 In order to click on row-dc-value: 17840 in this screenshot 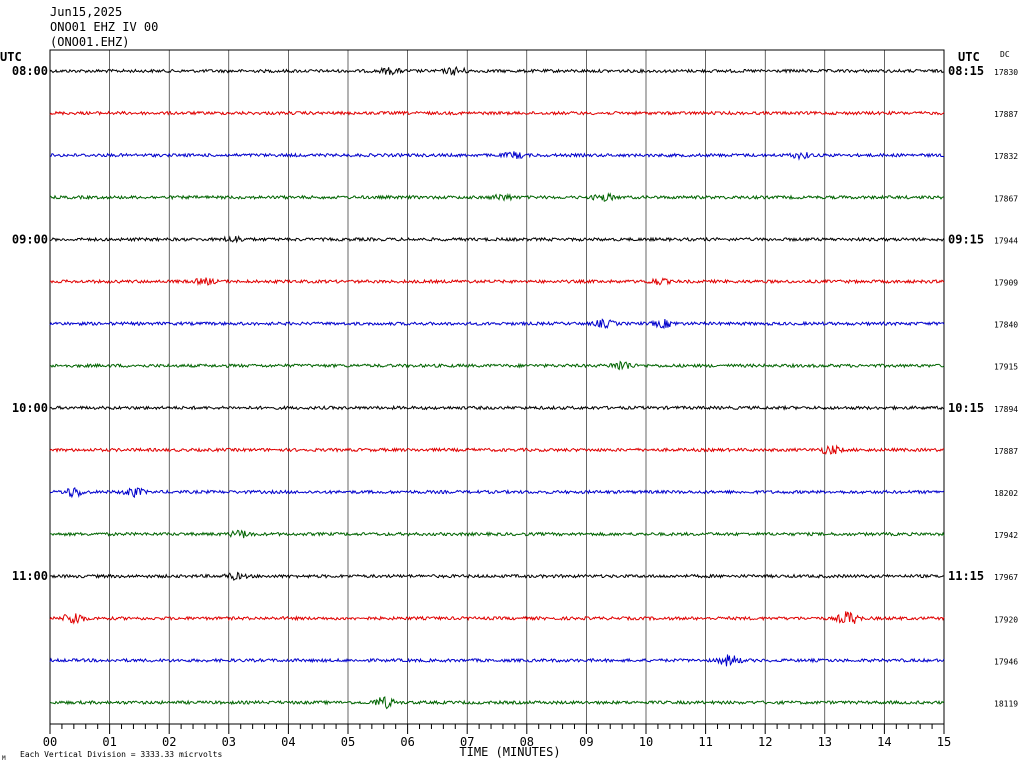, I will do `click(1006, 325)`.